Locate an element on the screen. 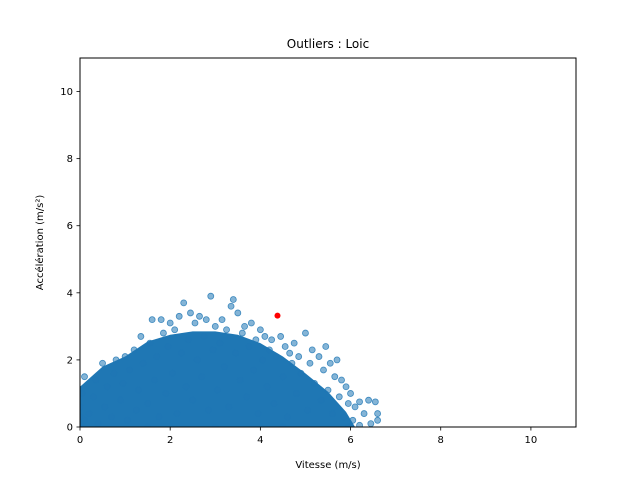 Image resolution: width=640 pixels, height=480 pixels. y-tick-label: 6 is located at coordinates (70, 226).